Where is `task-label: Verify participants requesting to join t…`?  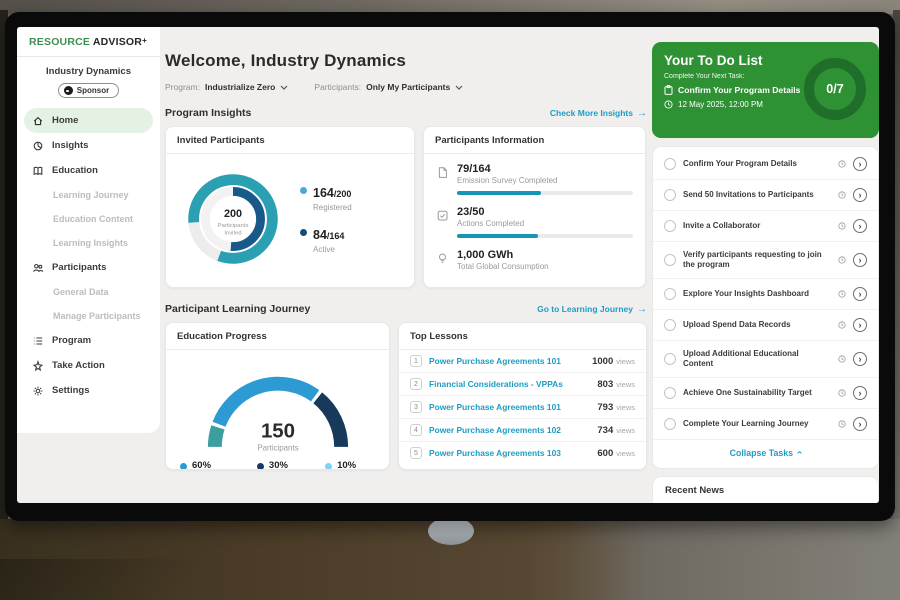 task-label: Verify participants requesting to join t… is located at coordinates (752, 259).